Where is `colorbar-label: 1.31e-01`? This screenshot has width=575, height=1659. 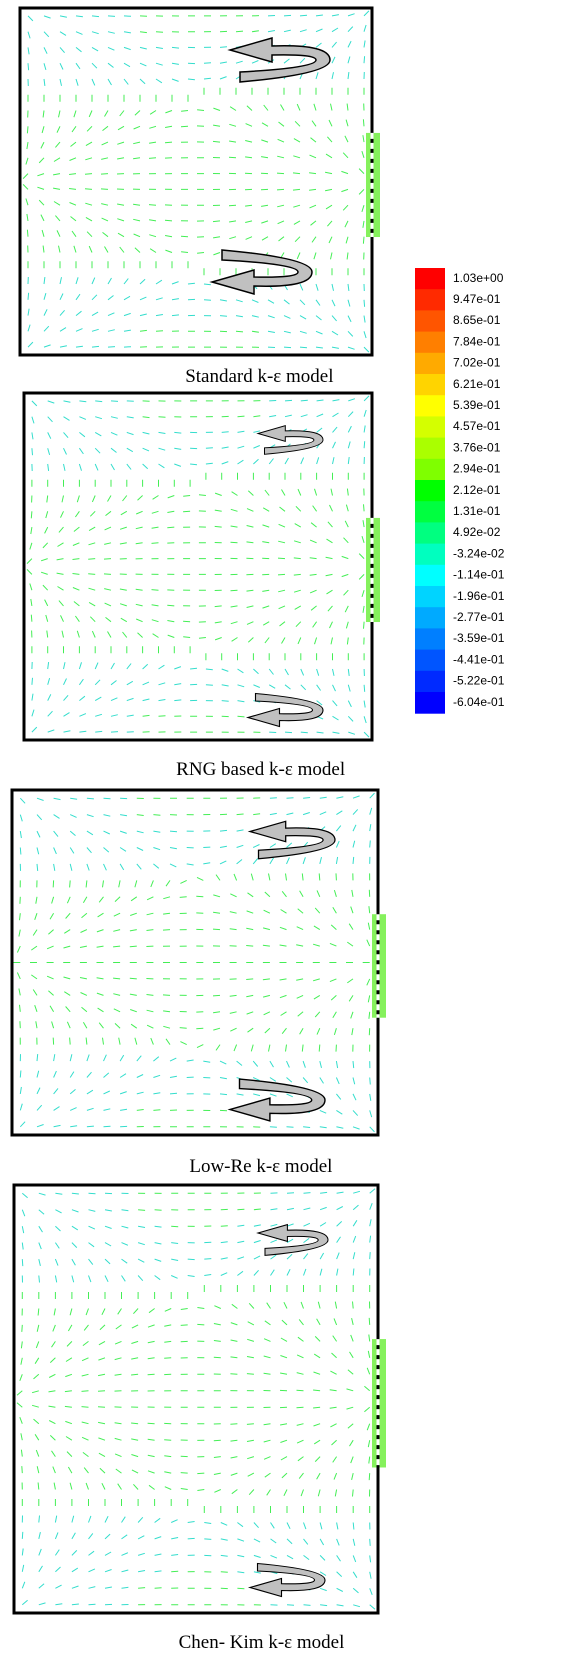
colorbar-label: 1.31e-01 is located at coordinates (477, 511).